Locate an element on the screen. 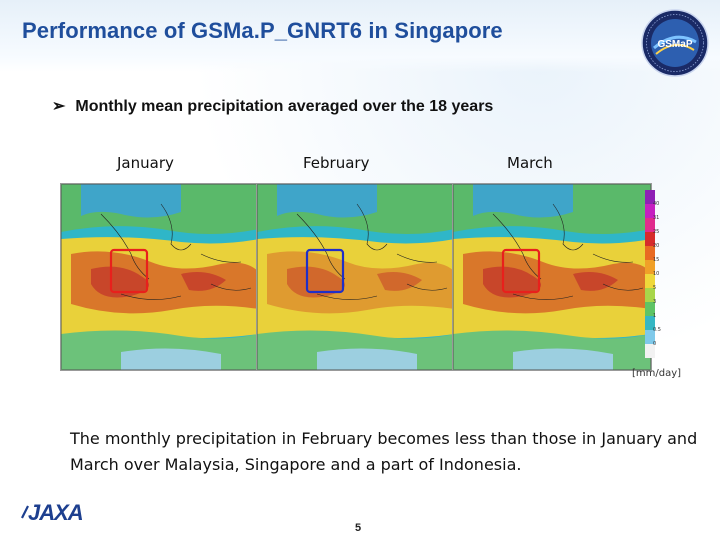  month-label-march: March is located at coordinates (530, 163).